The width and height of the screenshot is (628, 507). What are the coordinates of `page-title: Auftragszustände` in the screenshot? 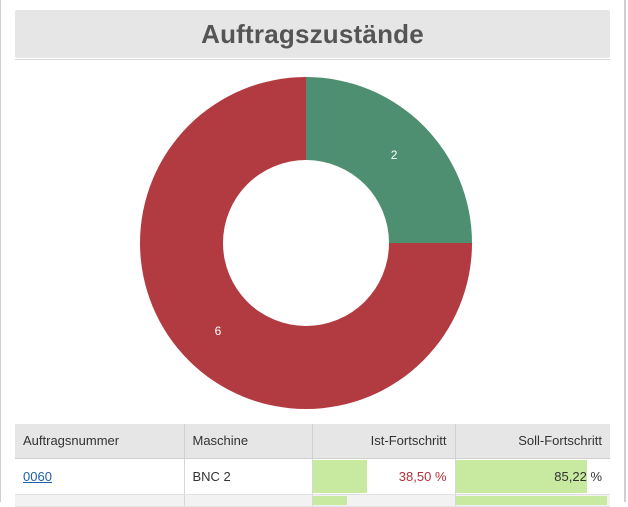 It's located at (312, 33).